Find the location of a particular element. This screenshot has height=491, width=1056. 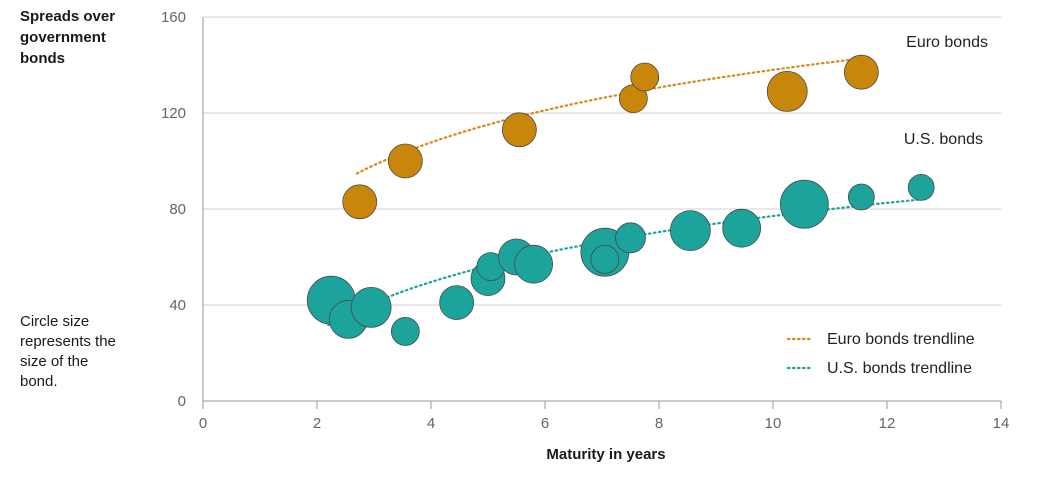

y-tick-label-160: 160 is located at coordinates (173, 17).